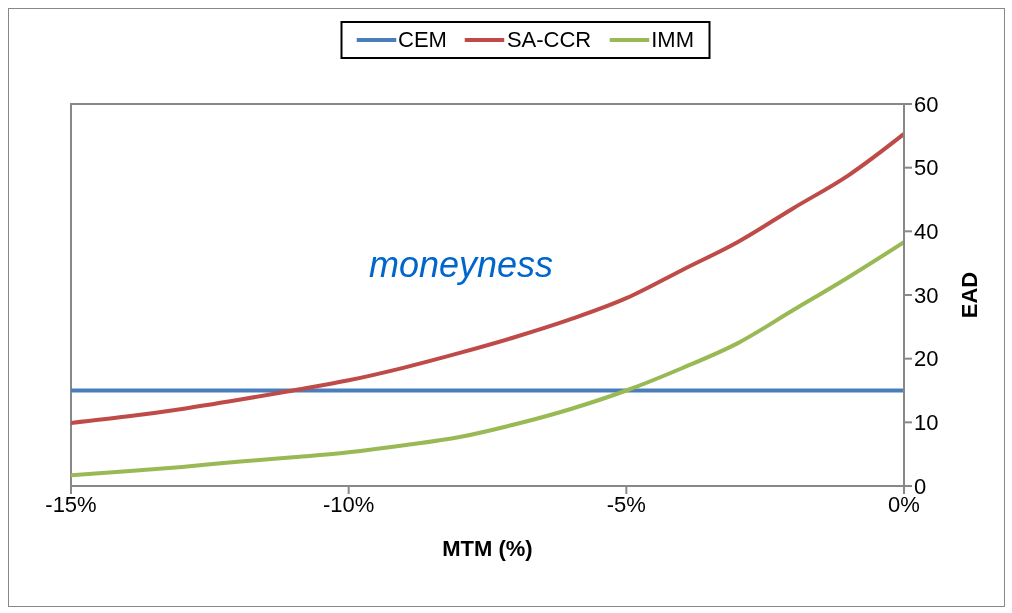 This screenshot has width=1012, height=613. I want to click on x-axis-title: MTM (%), so click(487, 548).